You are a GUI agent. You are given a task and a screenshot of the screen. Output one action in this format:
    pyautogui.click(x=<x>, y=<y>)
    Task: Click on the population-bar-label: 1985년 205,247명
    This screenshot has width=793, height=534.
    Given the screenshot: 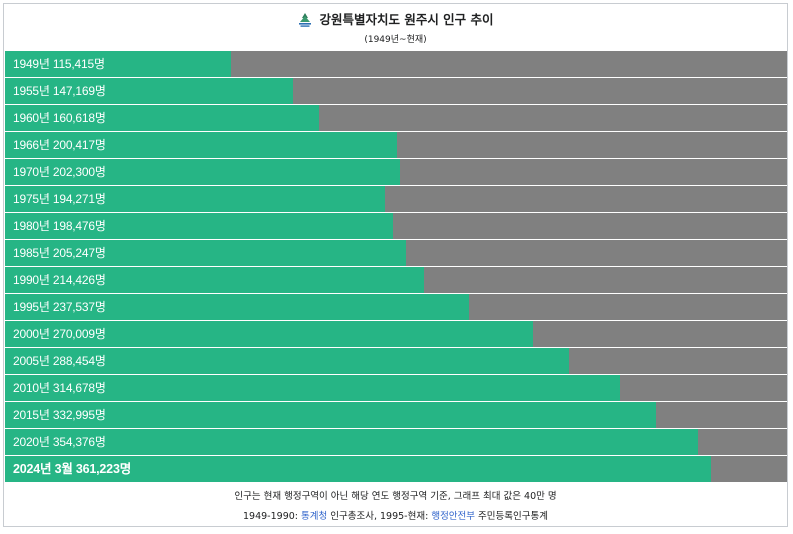 What is the action you would take?
    pyautogui.click(x=59, y=253)
    